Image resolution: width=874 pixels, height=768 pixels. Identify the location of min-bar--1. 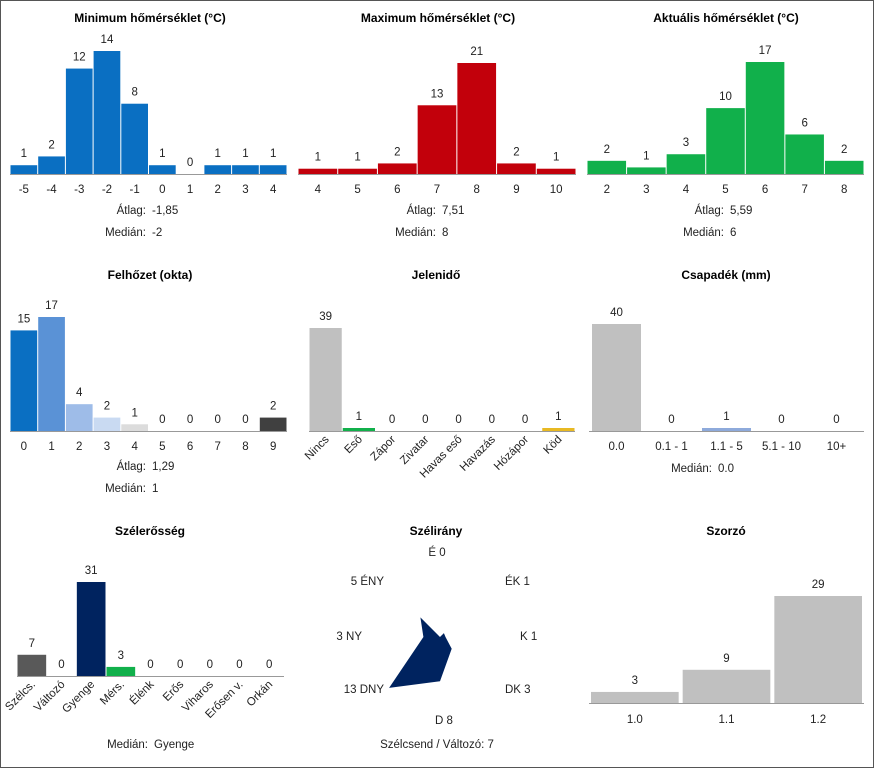
(134, 138).